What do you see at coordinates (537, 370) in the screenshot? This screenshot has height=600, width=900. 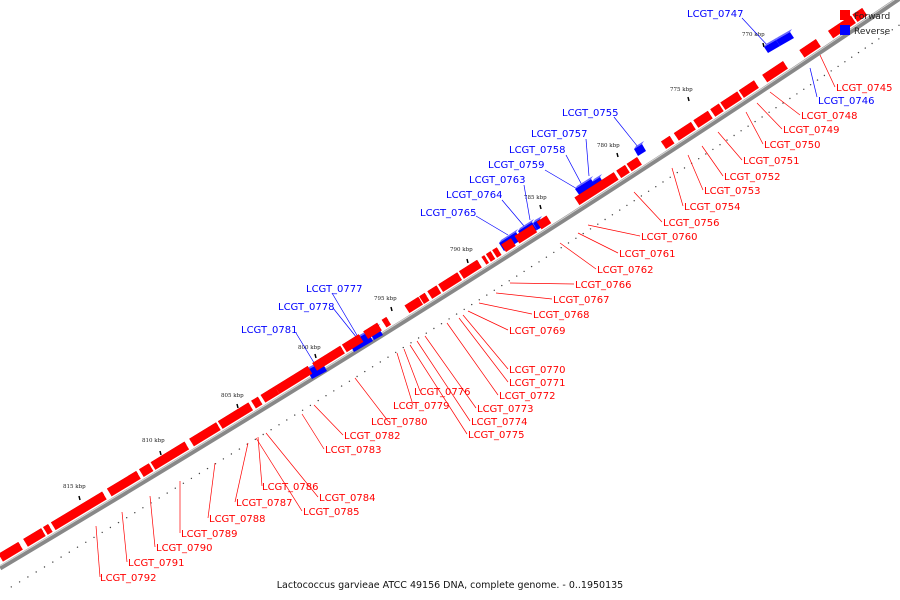 I see `gene-label: LCGT_0770` at bounding box center [537, 370].